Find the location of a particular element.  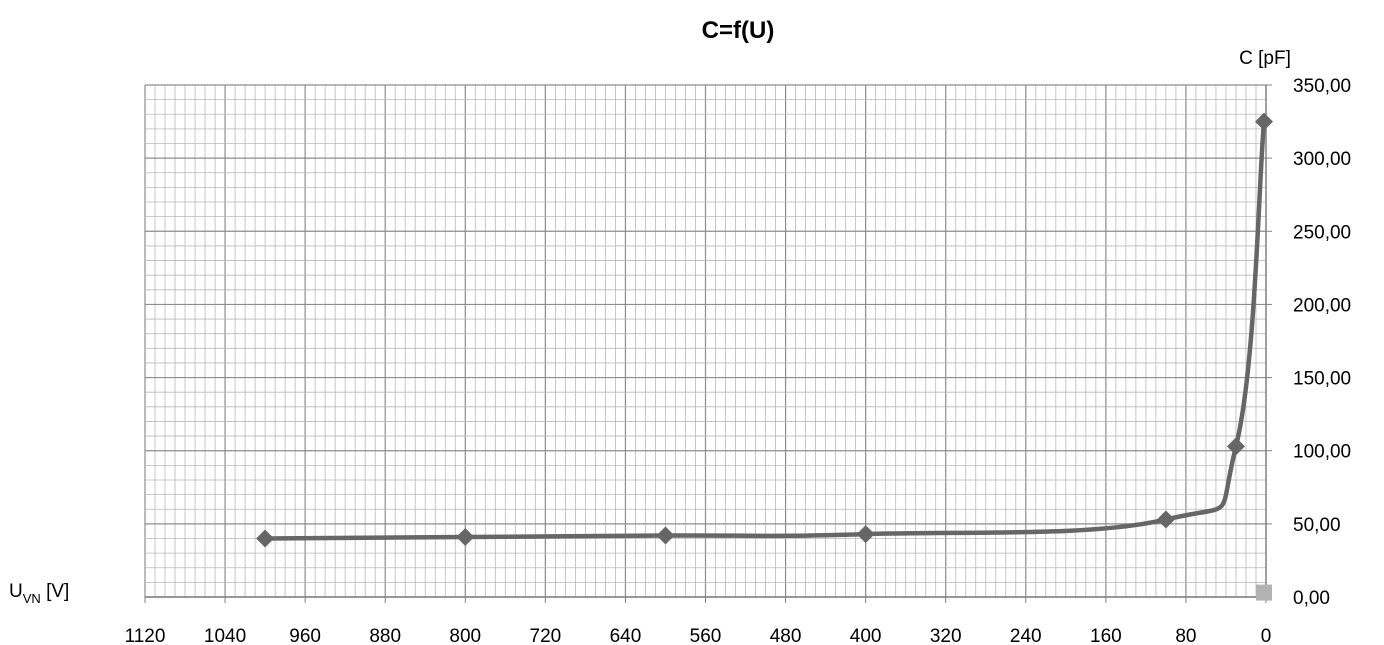

chart-title: C=f(U) is located at coordinates (738, 30).